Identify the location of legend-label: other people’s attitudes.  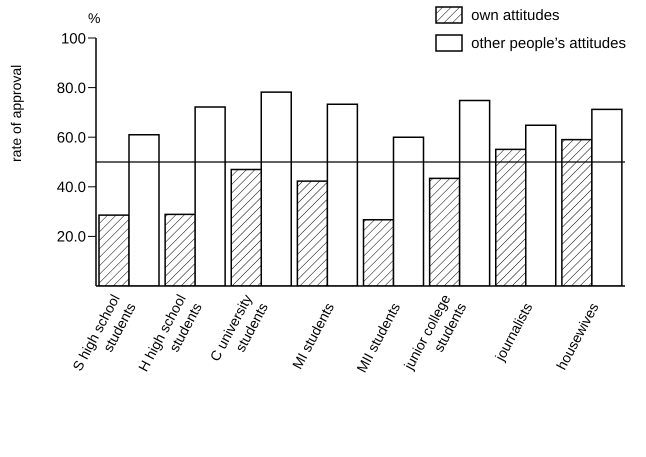
(548, 43).